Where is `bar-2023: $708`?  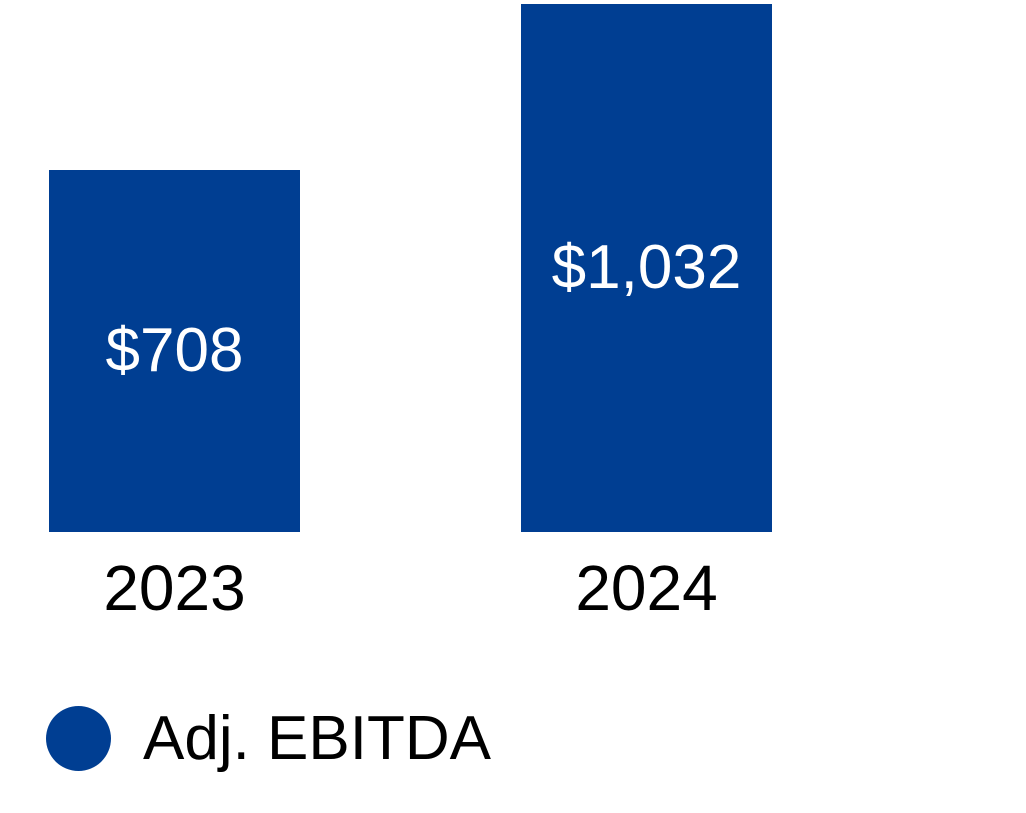 bar-2023: $708 is located at coordinates (174, 351).